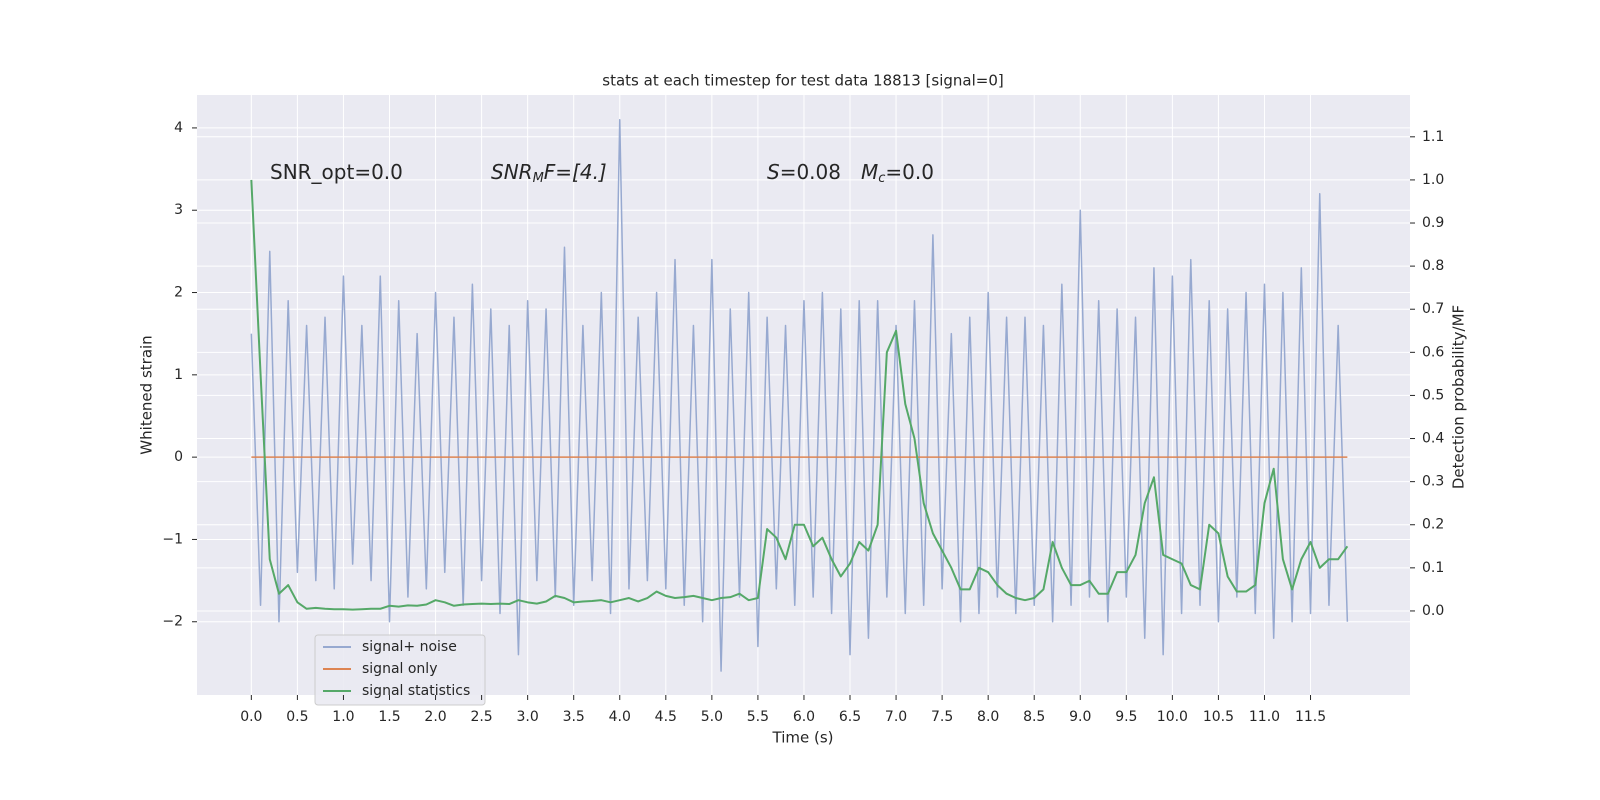 The width and height of the screenshot is (1600, 800). Describe the element at coordinates (1310, 717) in the screenshot. I see `x-tick-label: 11.5` at that location.